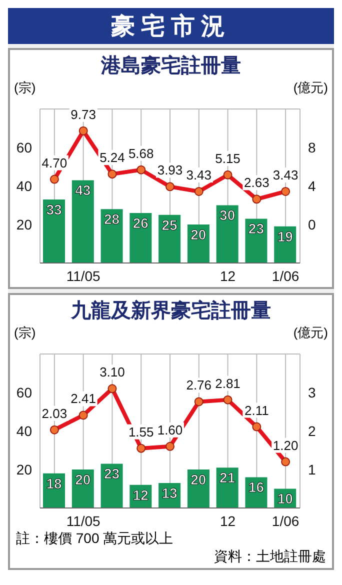  What do you see at coordinates (199, 385) in the screenshot?
I see `data-label: 2.76` at bounding box center [199, 385].